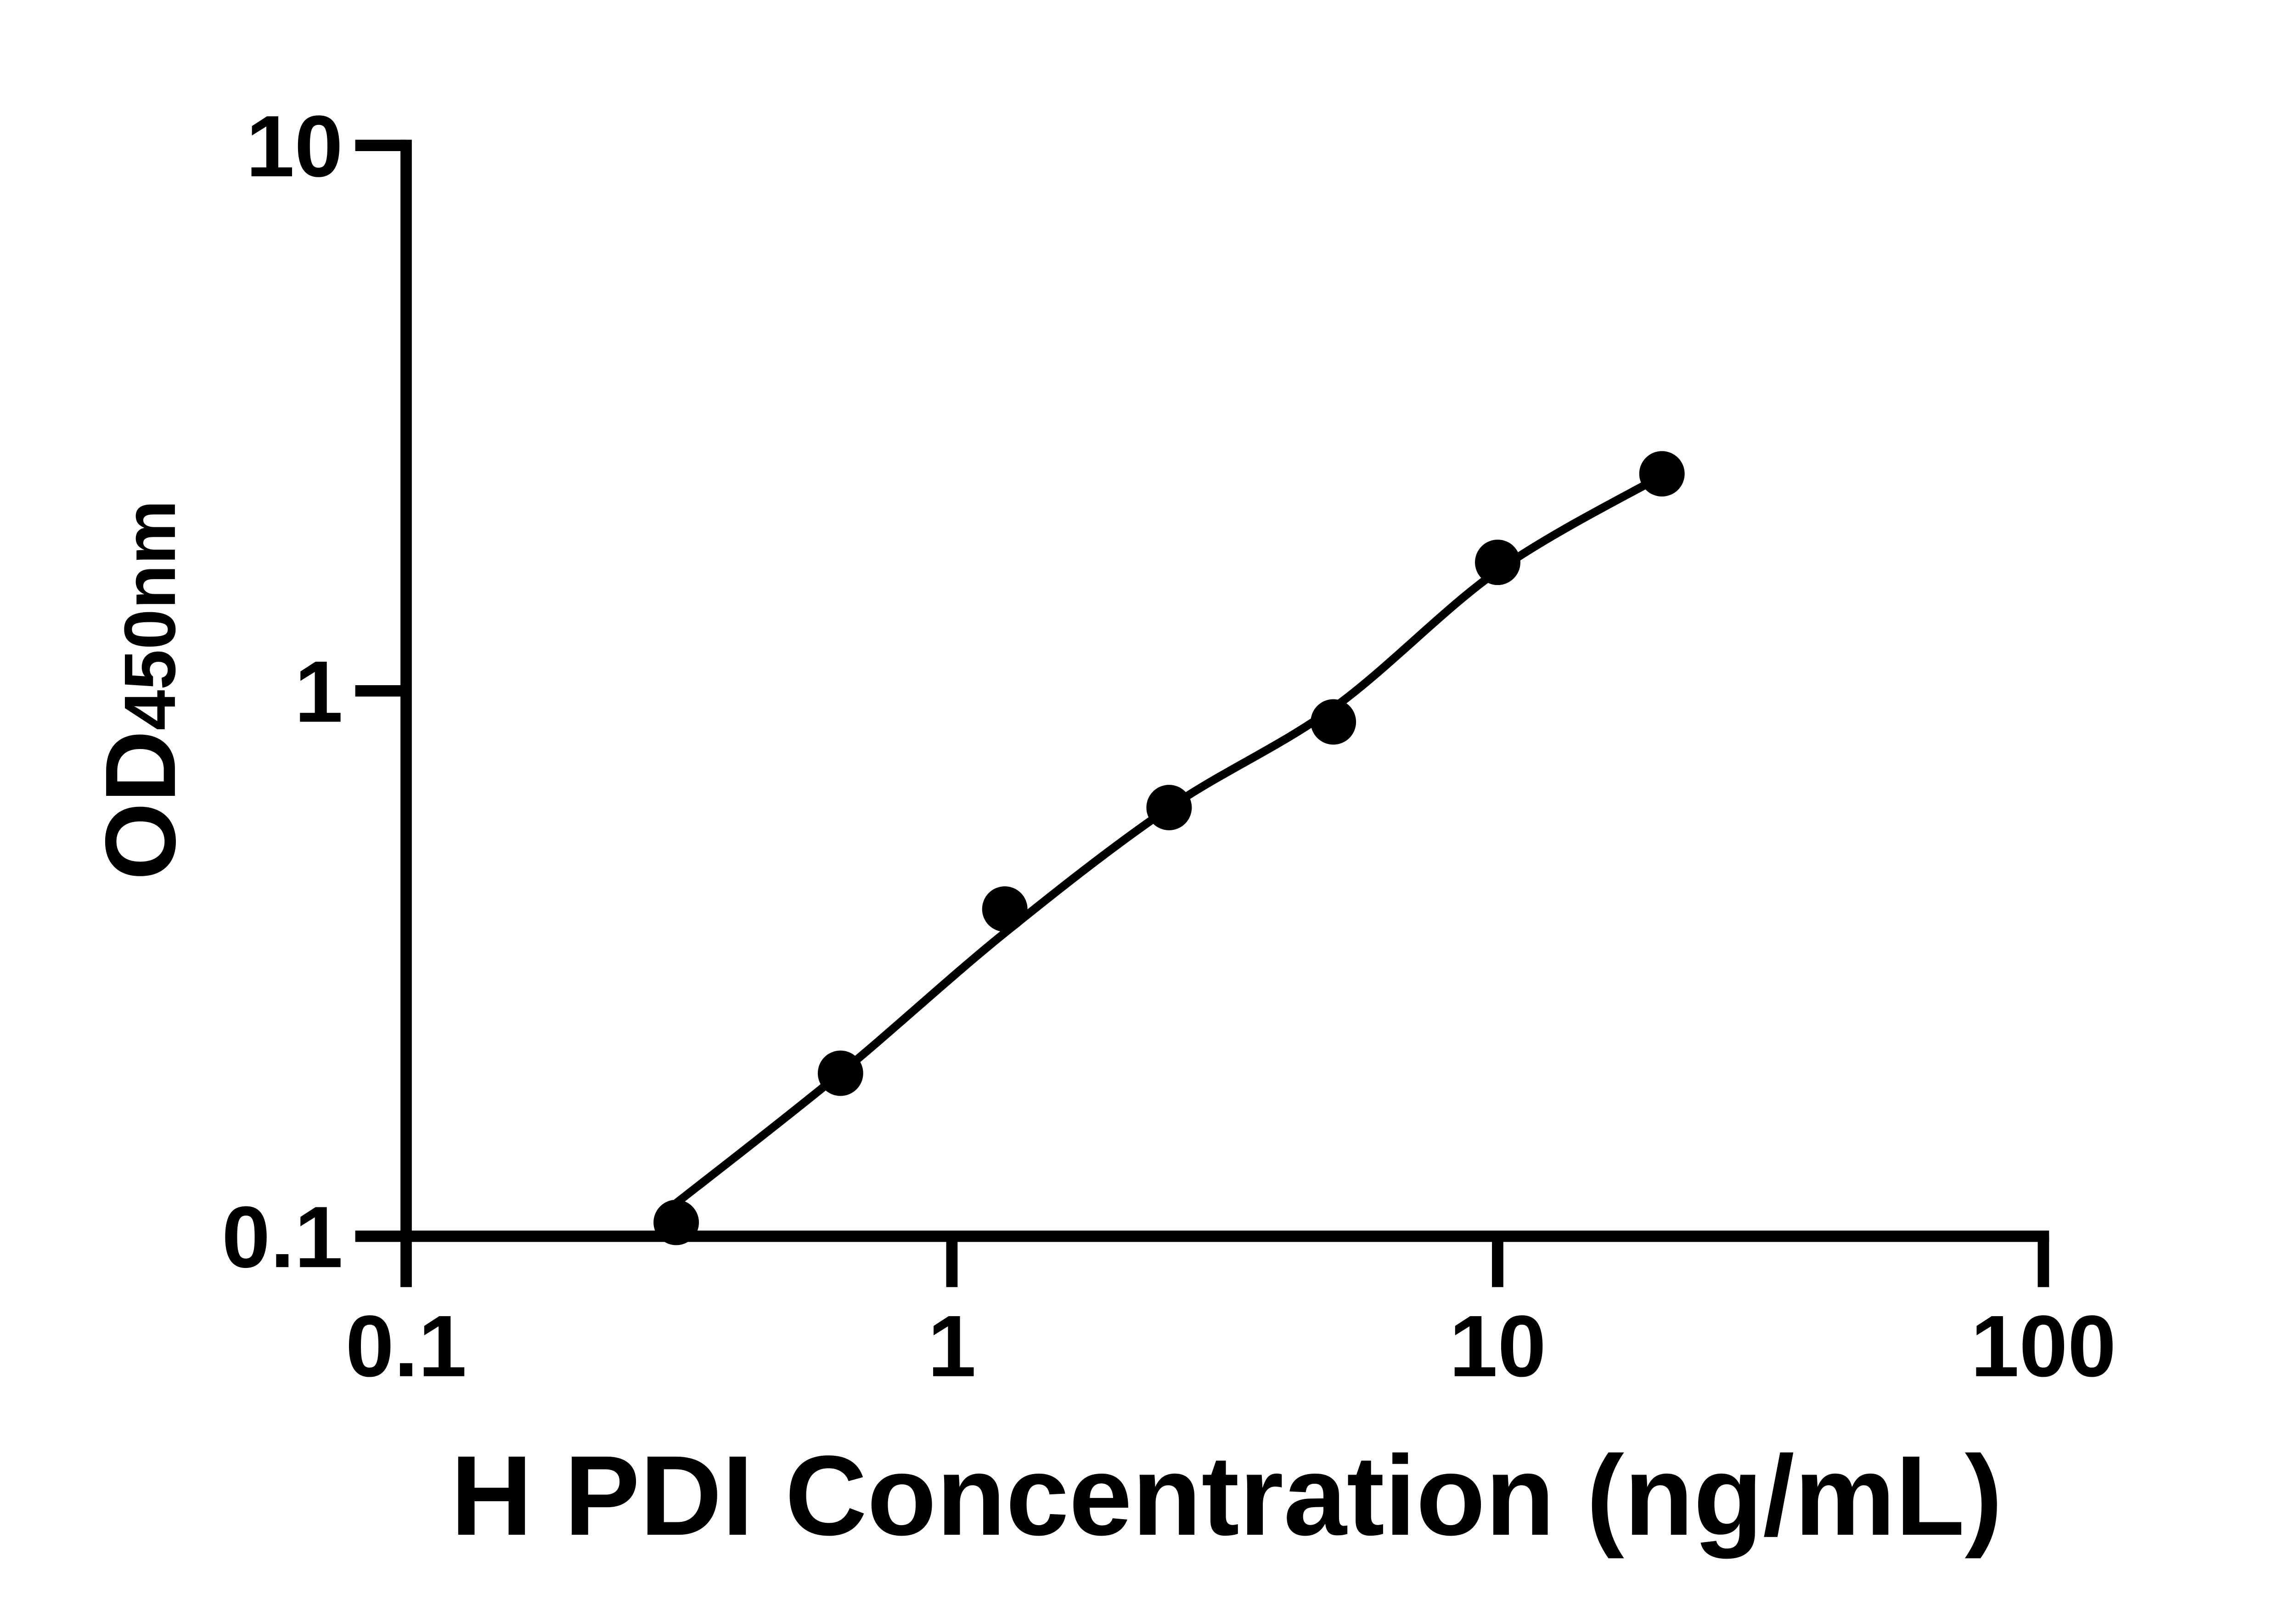  What do you see at coordinates (1497, 1346) in the screenshot?
I see `x-tick-label: 10` at bounding box center [1497, 1346].